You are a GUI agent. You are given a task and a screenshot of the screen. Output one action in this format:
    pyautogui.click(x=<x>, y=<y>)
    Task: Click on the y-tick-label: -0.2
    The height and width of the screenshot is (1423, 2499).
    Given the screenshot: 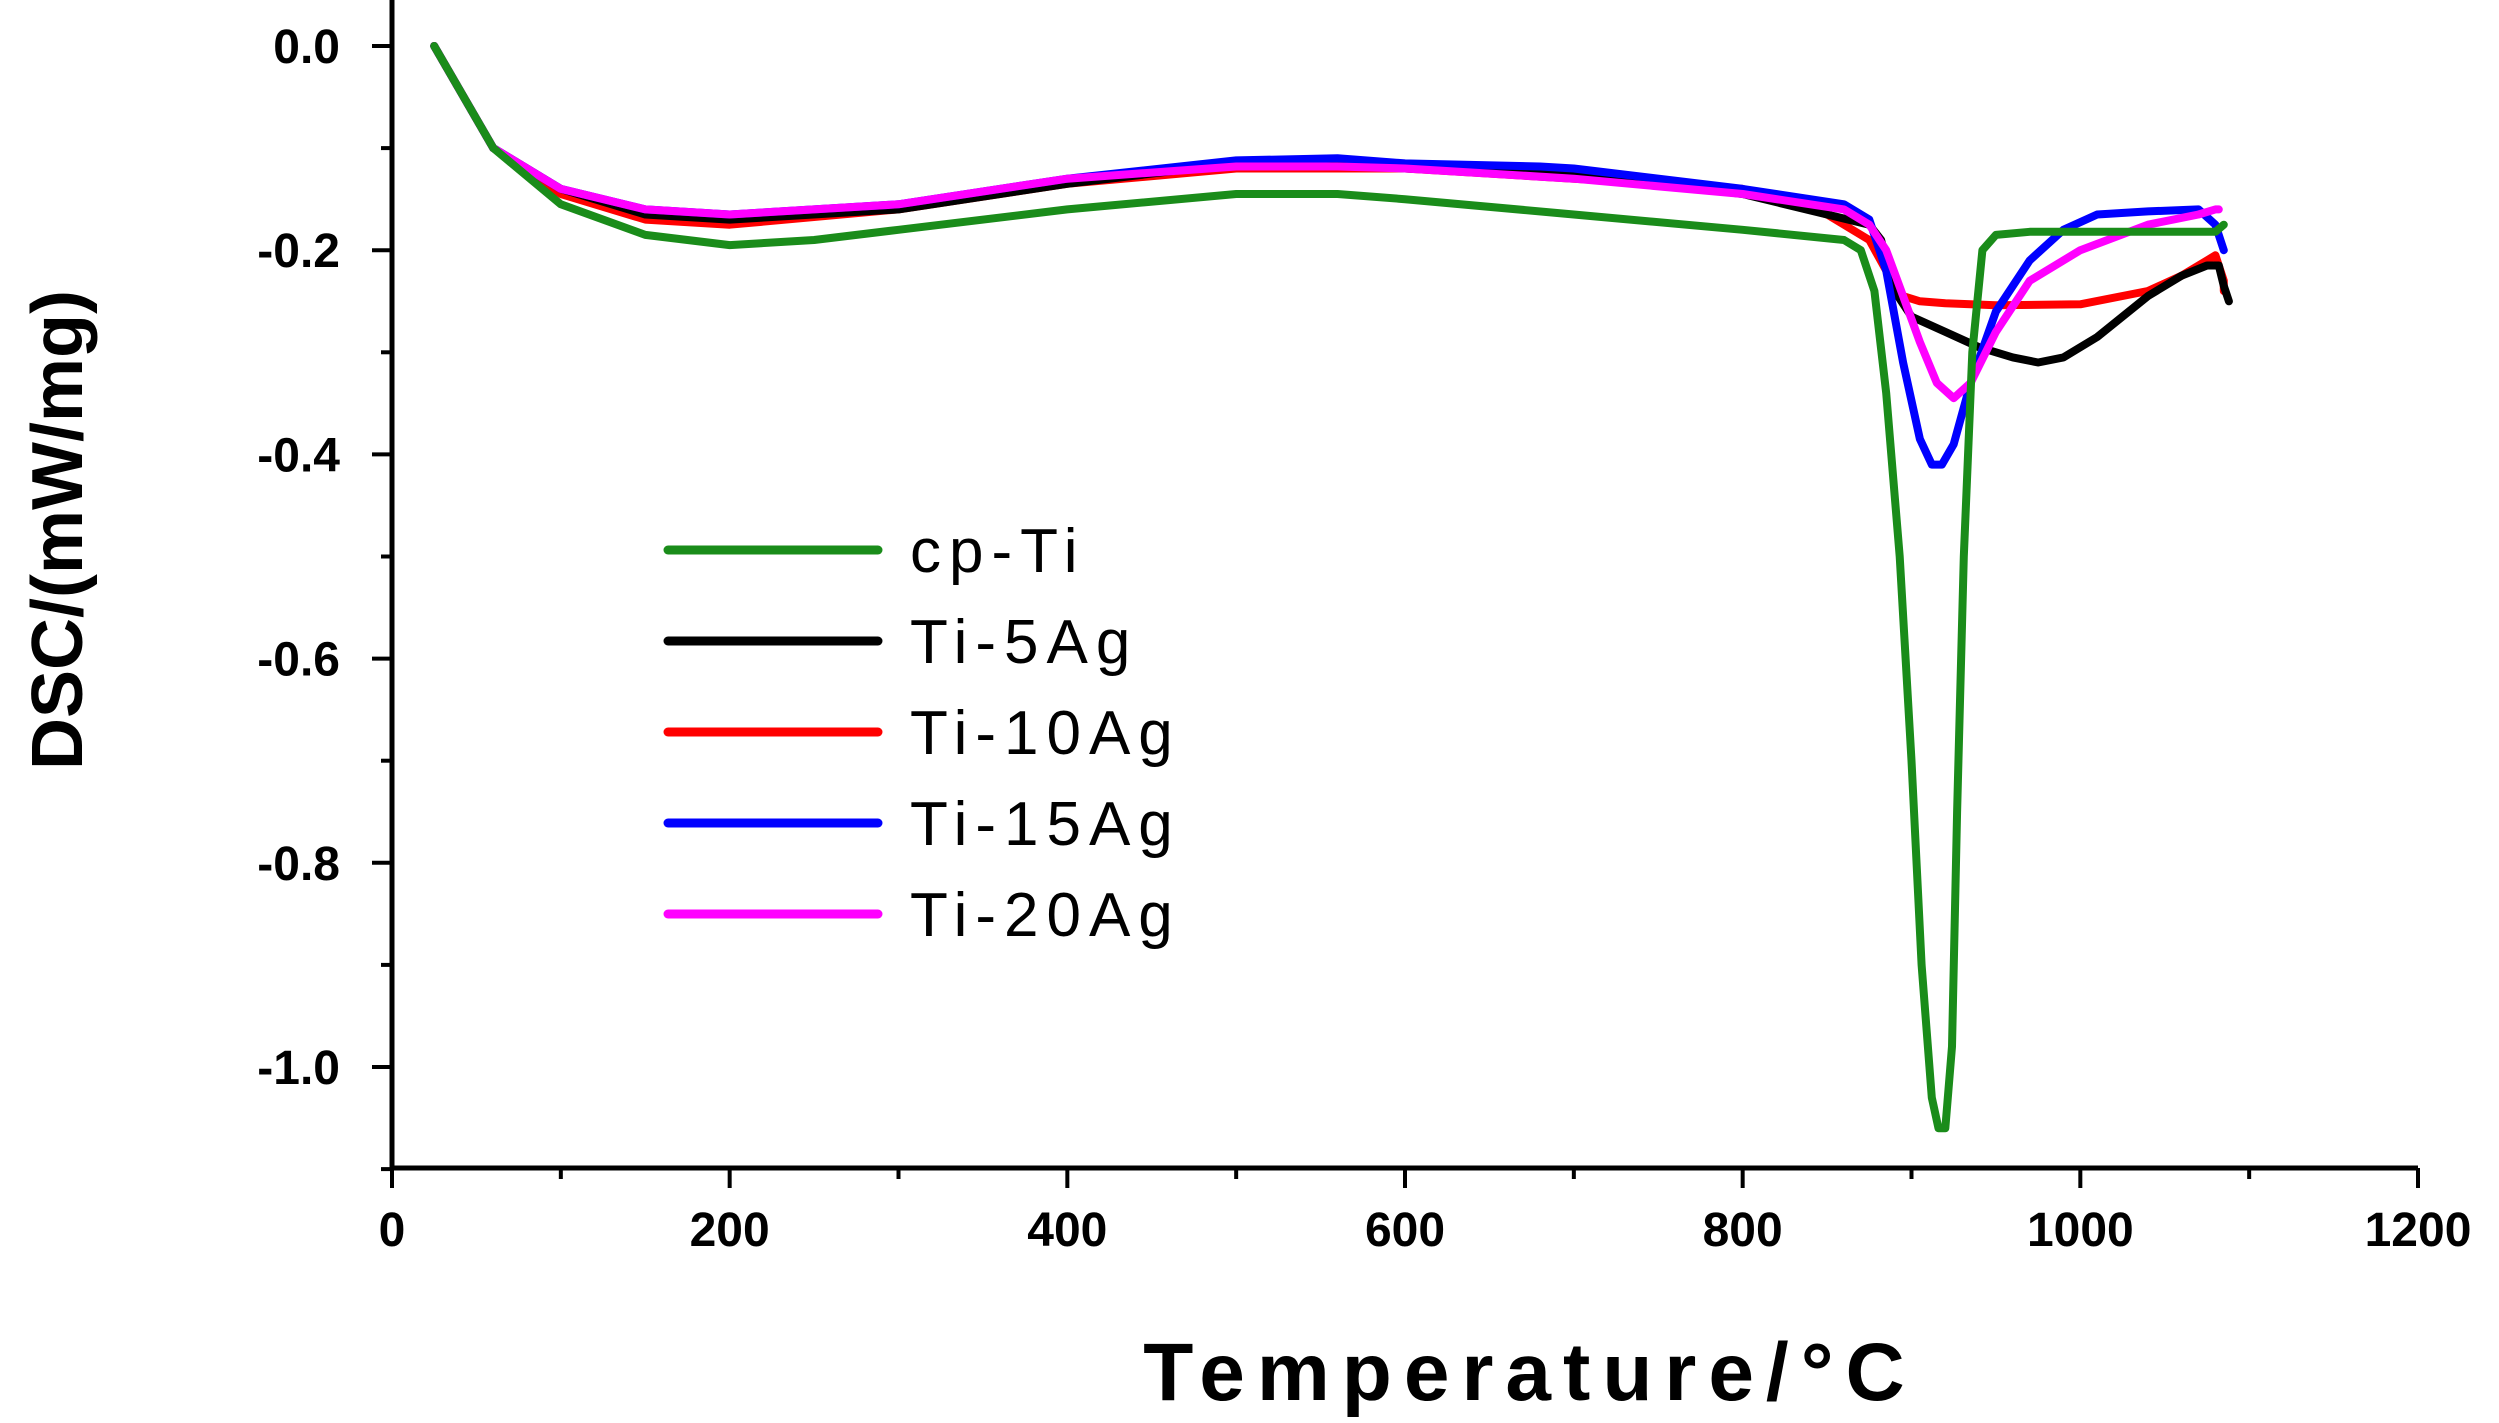 What is the action you would take?
    pyautogui.click(x=298, y=251)
    